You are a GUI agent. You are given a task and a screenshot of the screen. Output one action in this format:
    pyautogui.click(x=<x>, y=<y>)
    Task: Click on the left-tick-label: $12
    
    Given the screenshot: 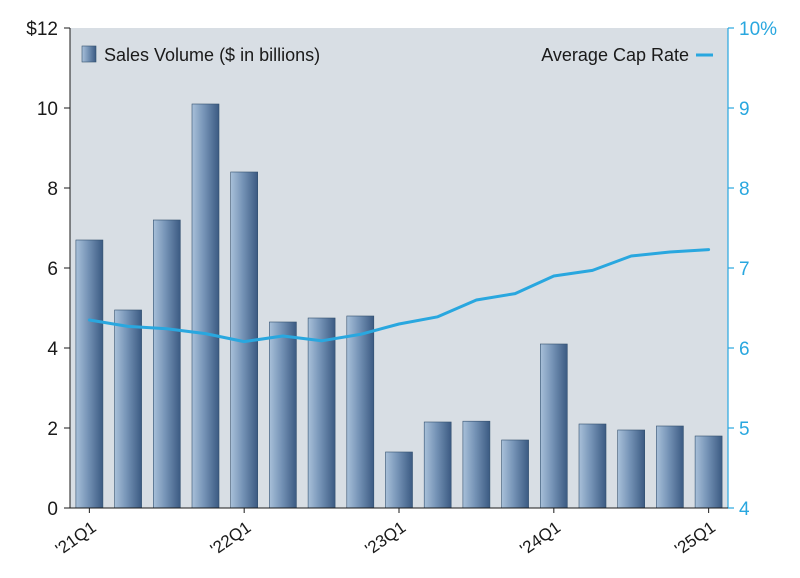 What is the action you would take?
    pyautogui.click(x=42, y=29)
    